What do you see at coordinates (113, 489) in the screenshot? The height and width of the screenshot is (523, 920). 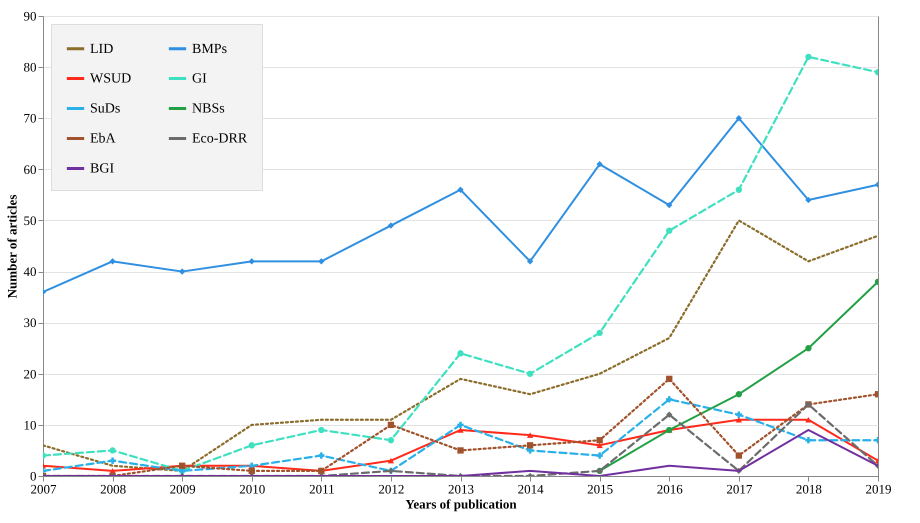 I see `x-tick-label: 2008` at bounding box center [113, 489].